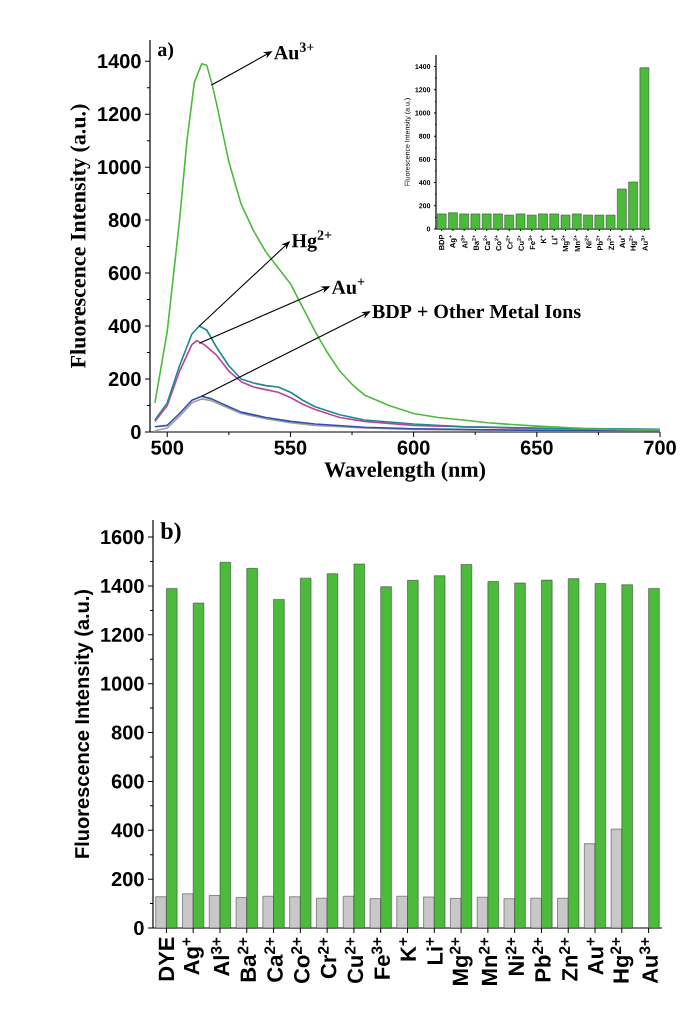 This screenshot has width=688, height=1014. What do you see at coordinates (380, 958) in the screenshot?
I see `x-tick-label: Fe$^{3+}$` at bounding box center [380, 958].